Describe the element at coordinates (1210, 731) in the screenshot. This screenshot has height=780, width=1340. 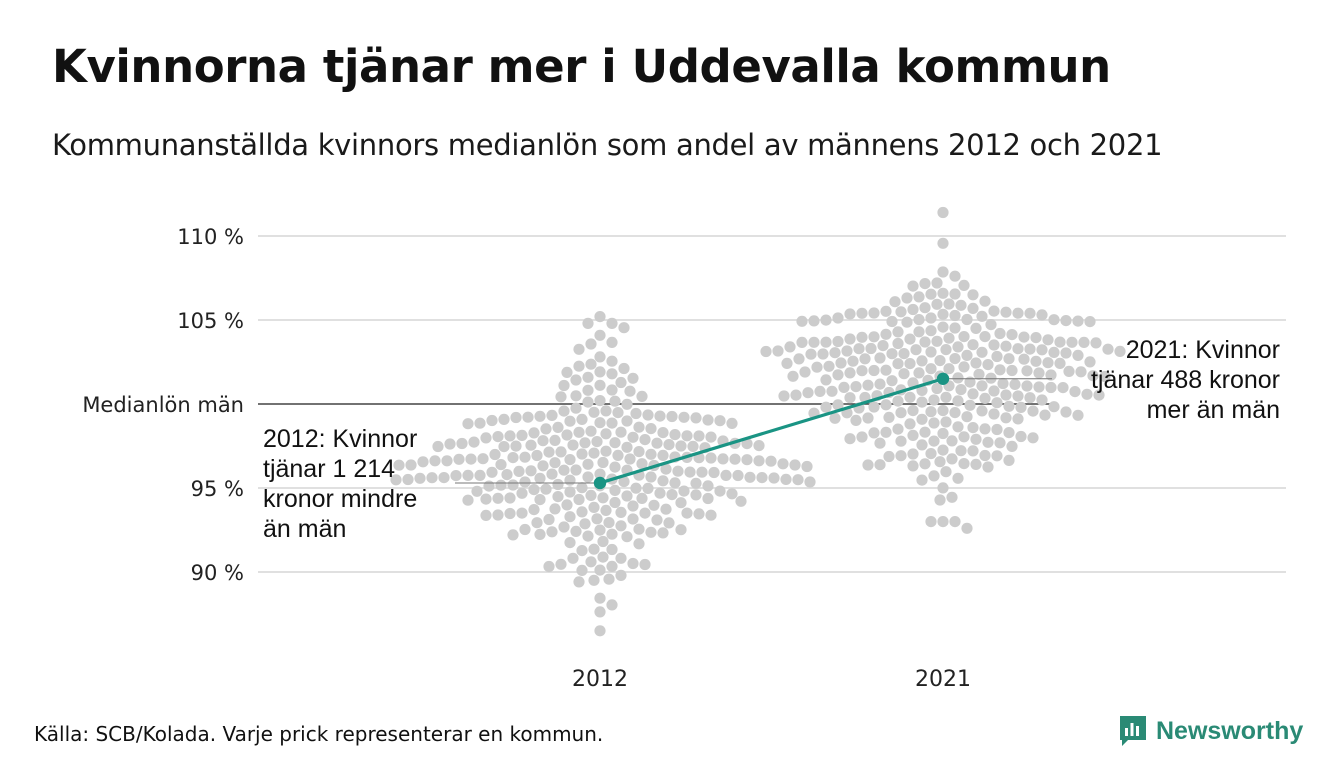
I see `brand-logo: Newsworthy` at that location.